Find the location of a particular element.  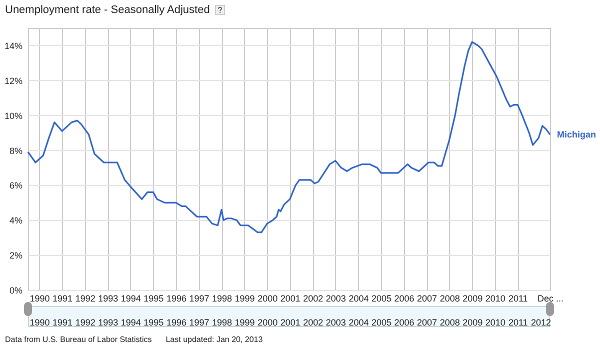

x2-tick-label: 2003 is located at coordinates (336, 323).